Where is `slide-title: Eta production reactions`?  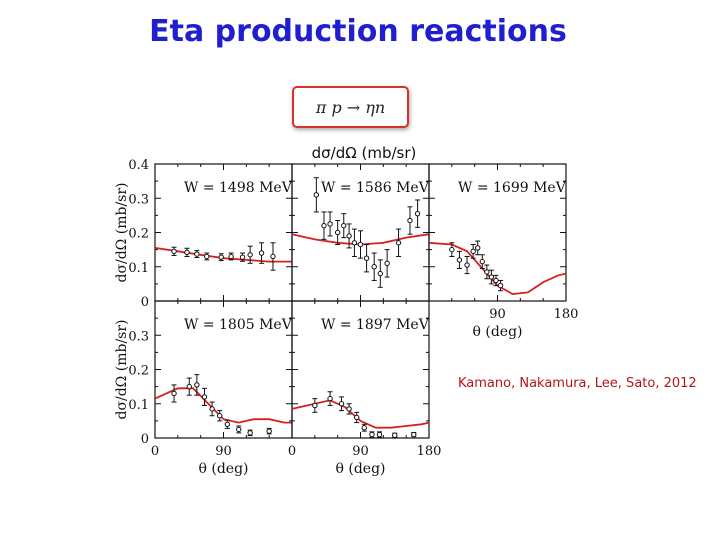
slide-title: Eta production reactions is located at coordinates (358, 31).